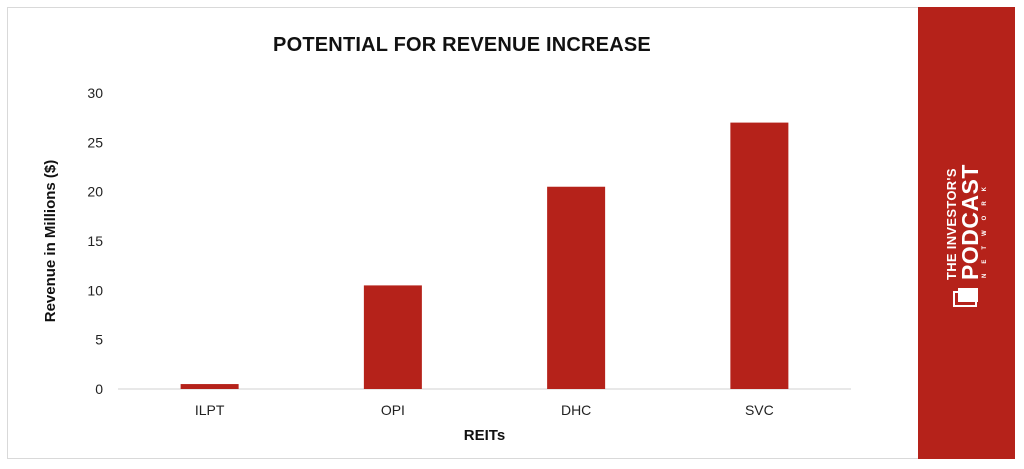 The height and width of the screenshot is (469, 1024). Describe the element at coordinates (210, 410) in the screenshot. I see `x-tick-label: ILPT` at that location.